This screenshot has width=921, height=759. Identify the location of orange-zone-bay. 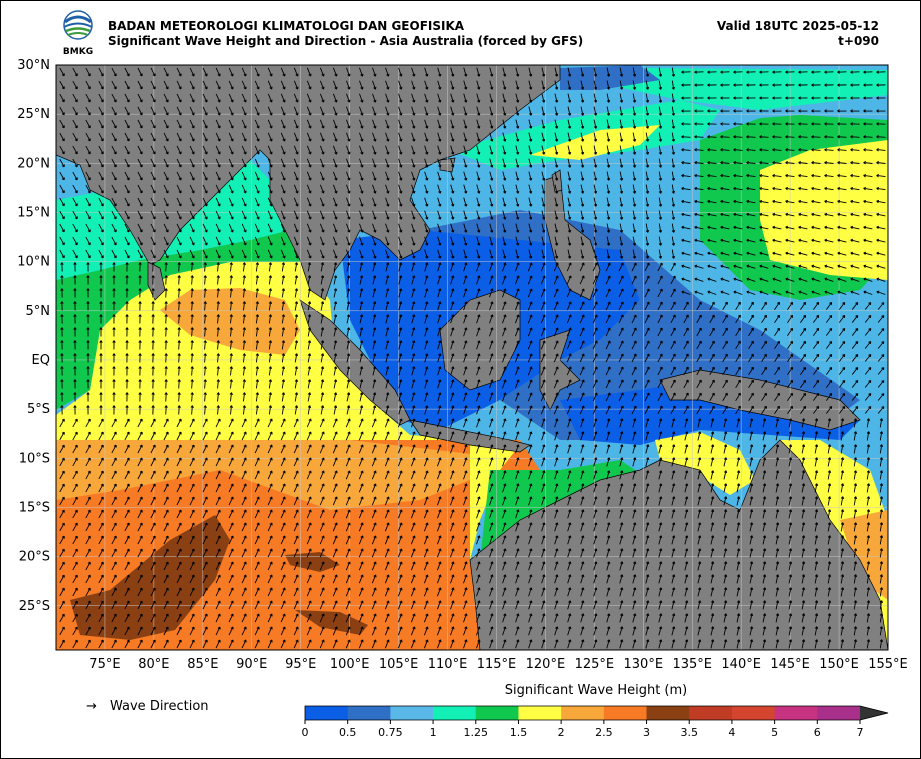
(230, 321).